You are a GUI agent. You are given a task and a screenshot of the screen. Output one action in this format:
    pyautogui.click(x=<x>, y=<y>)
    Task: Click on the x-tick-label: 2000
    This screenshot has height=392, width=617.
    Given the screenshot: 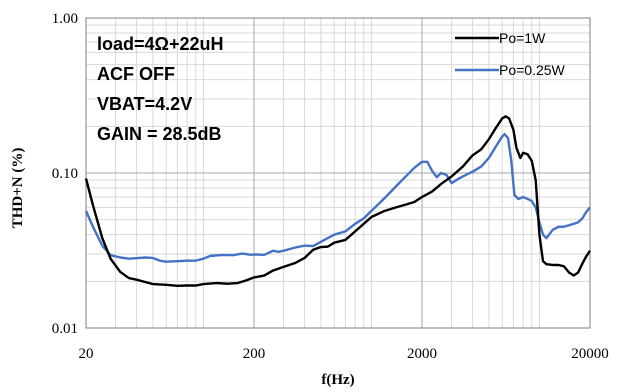 What is the action you would take?
    pyautogui.click(x=422, y=354)
    